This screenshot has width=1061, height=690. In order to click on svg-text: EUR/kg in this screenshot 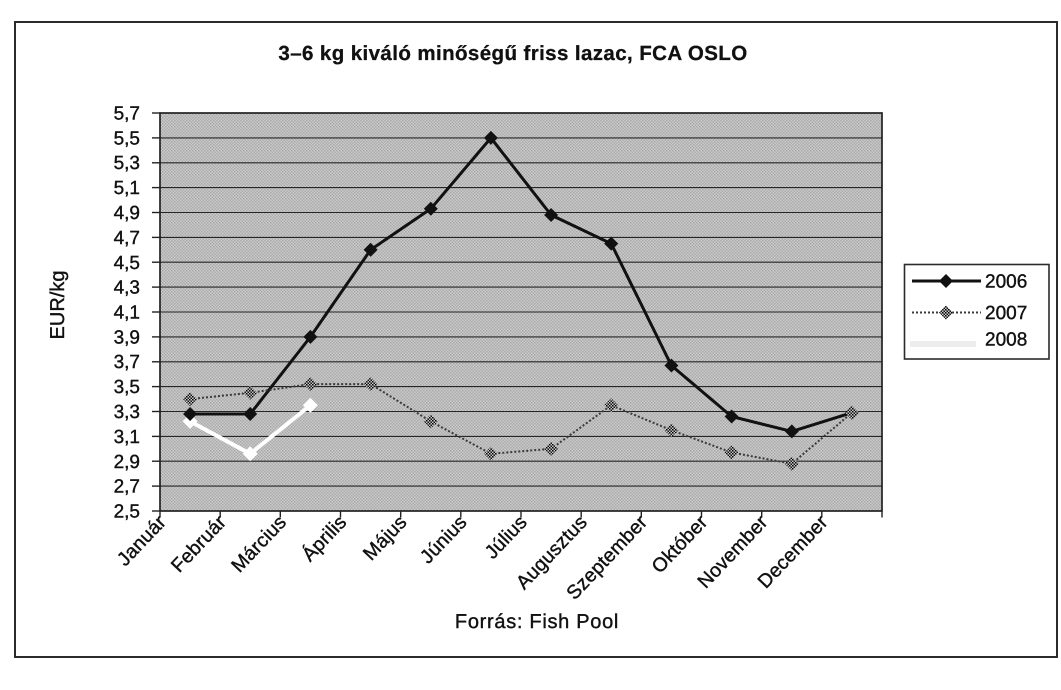, I will do `click(58, 305)`.